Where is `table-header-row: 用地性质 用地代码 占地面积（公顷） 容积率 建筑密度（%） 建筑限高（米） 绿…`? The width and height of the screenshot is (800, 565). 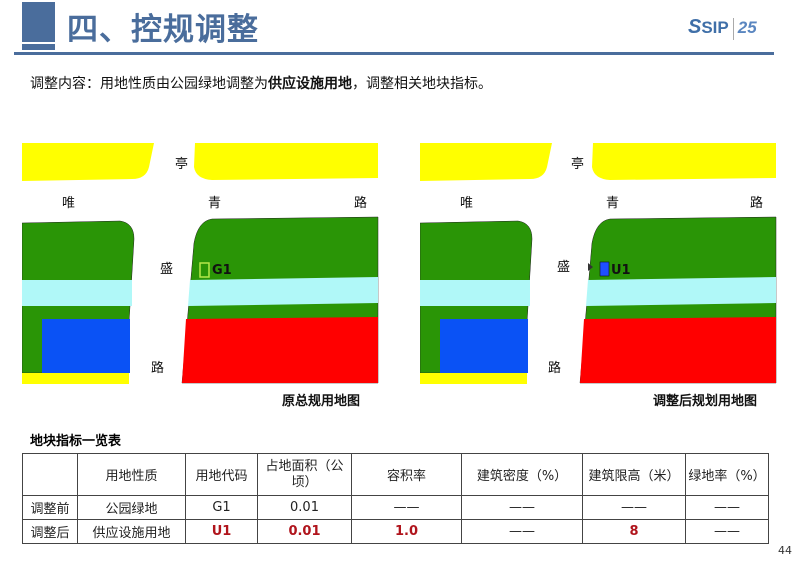 table-header-row: 用地性质 用地代码 占地面积（公顷） 容积率 建筑密度（%） 建筑限高（米） 绿… is located at coordinates (395, 474).